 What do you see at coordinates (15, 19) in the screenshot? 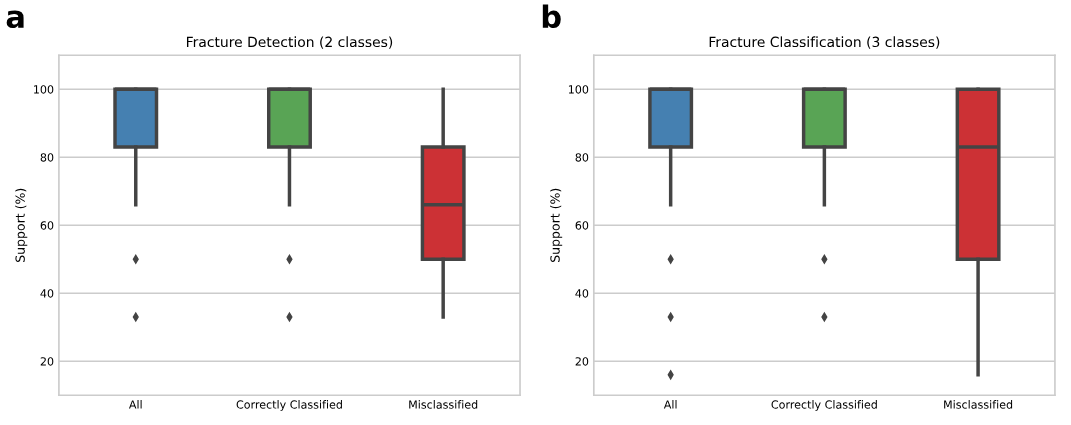
I see `text: a` at bounding box center [15, 19].